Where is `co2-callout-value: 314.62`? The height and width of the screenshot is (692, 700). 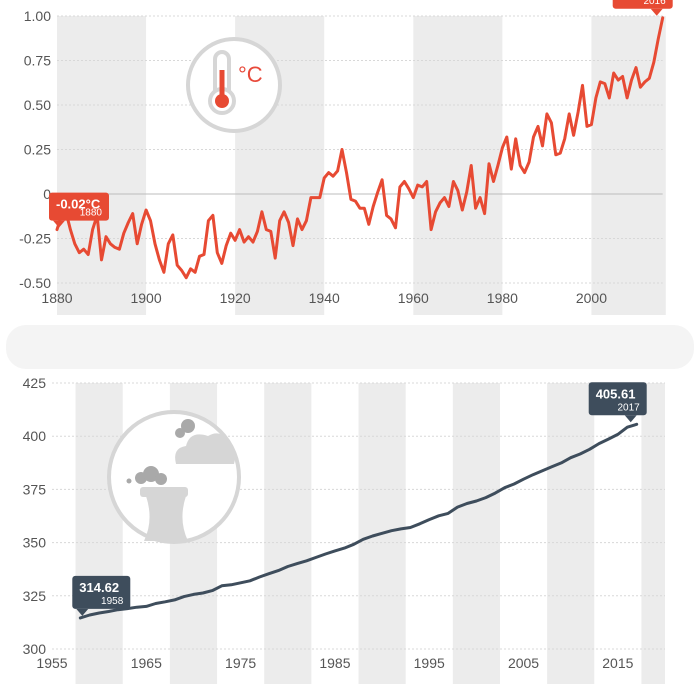 co2-callout-value: 314.62 is located at coordinates (99, 587).